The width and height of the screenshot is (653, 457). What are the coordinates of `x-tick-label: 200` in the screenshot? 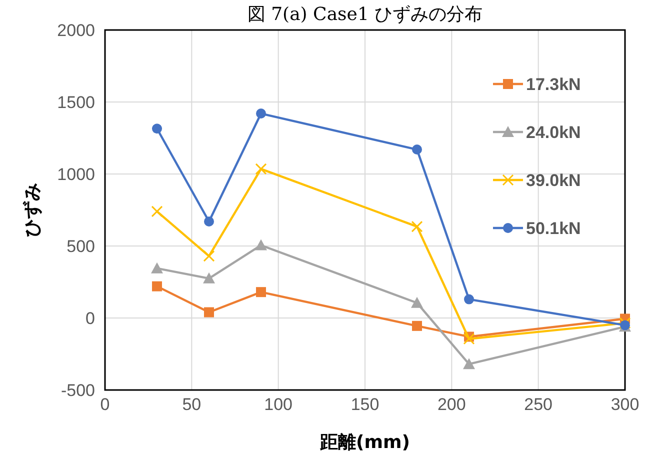 It's located at (451, 404).